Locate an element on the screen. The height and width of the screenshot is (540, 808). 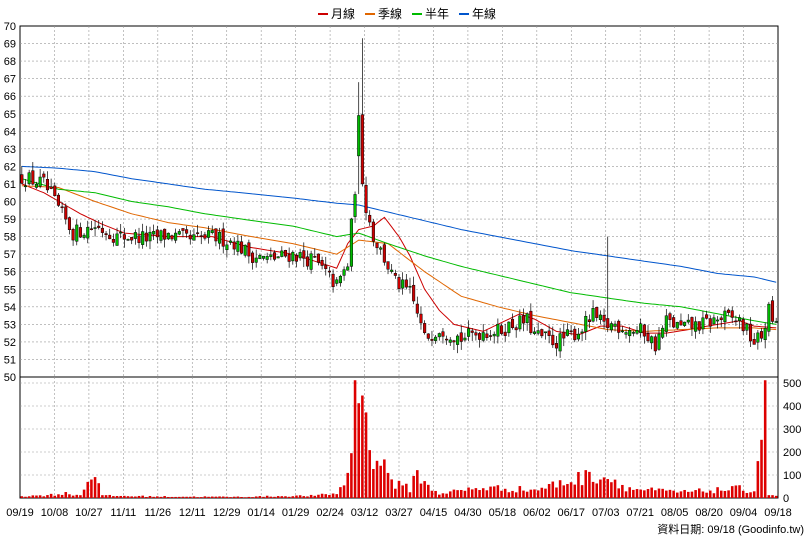
volume-tick-label: 0 is located at coordinates (786, 499).